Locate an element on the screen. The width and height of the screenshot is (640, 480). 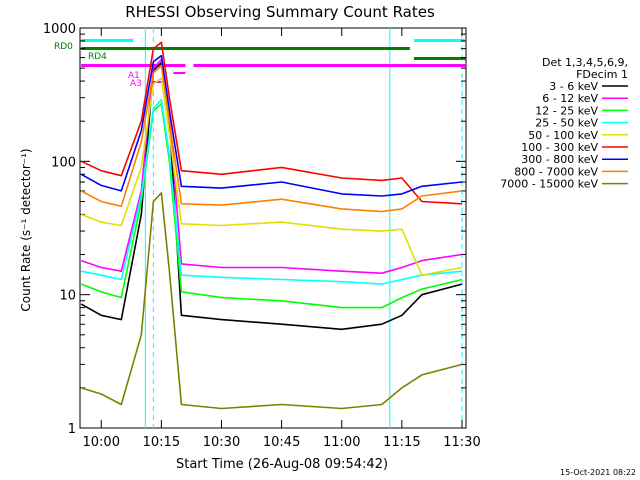
y-tick-label-2: 100 is located at coordinates (63, 162).